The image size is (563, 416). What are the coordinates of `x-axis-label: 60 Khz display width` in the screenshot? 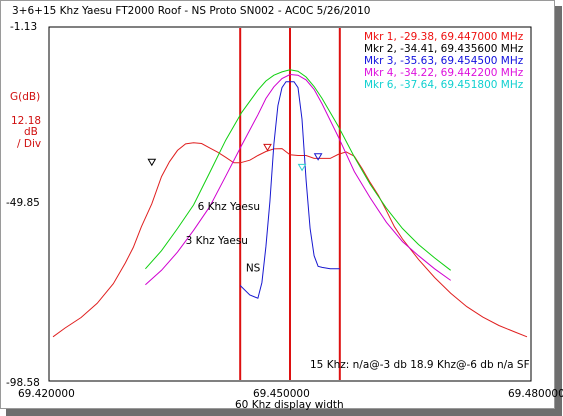 It's located at (289, 405).